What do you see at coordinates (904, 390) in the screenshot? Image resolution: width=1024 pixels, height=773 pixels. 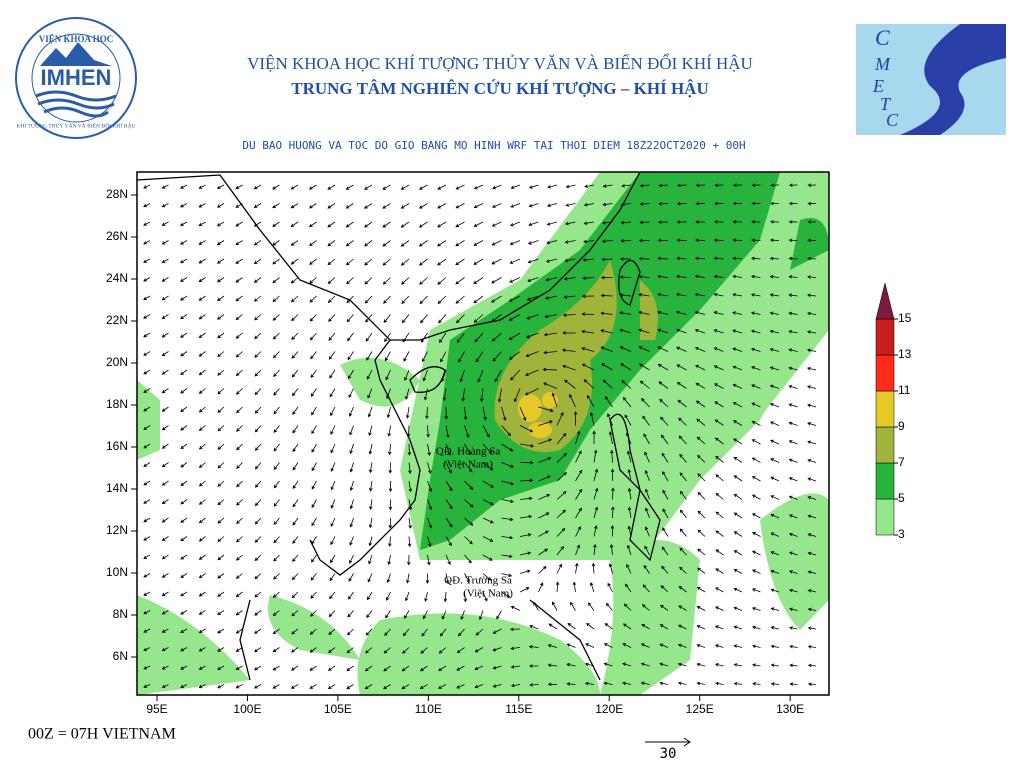 I see `colorbar-label: 11` at bounding box center [904, 390].